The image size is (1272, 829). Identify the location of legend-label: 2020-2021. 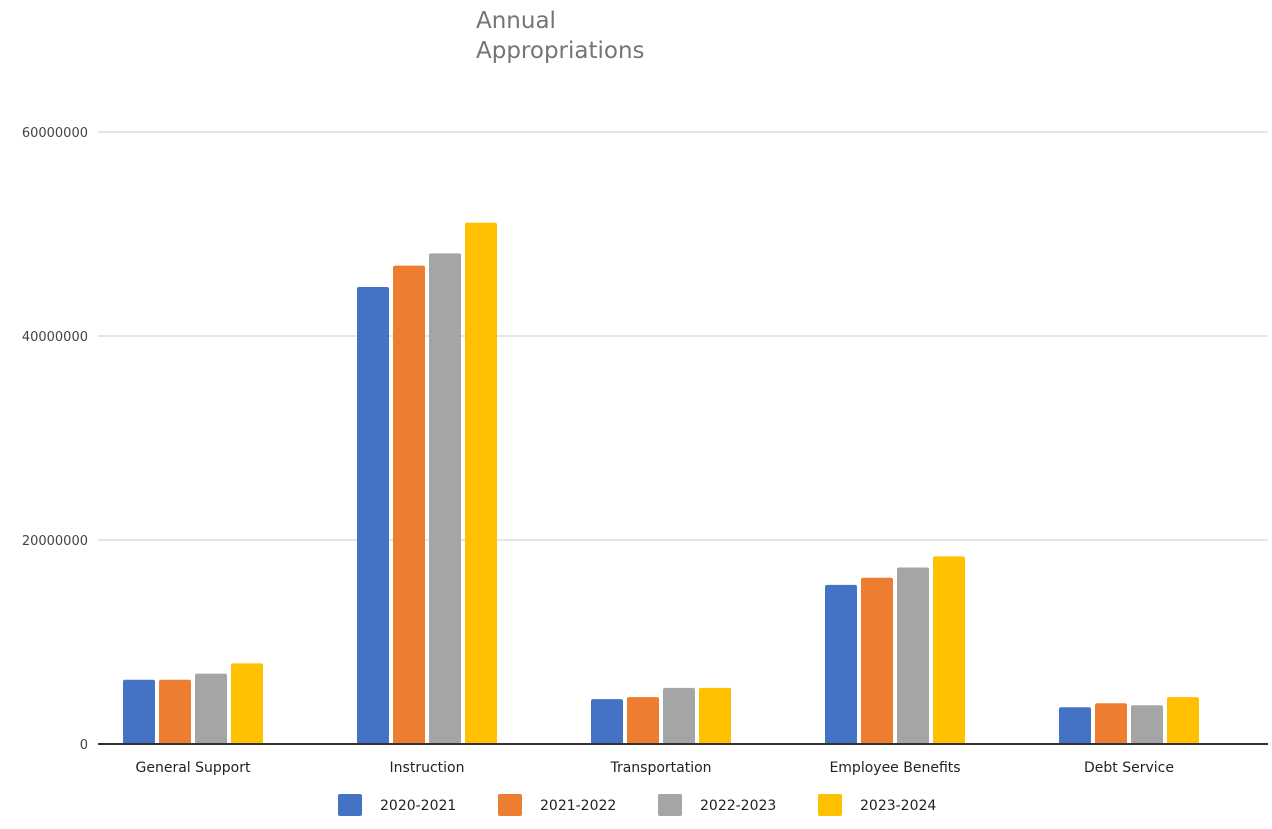
(418, 806).